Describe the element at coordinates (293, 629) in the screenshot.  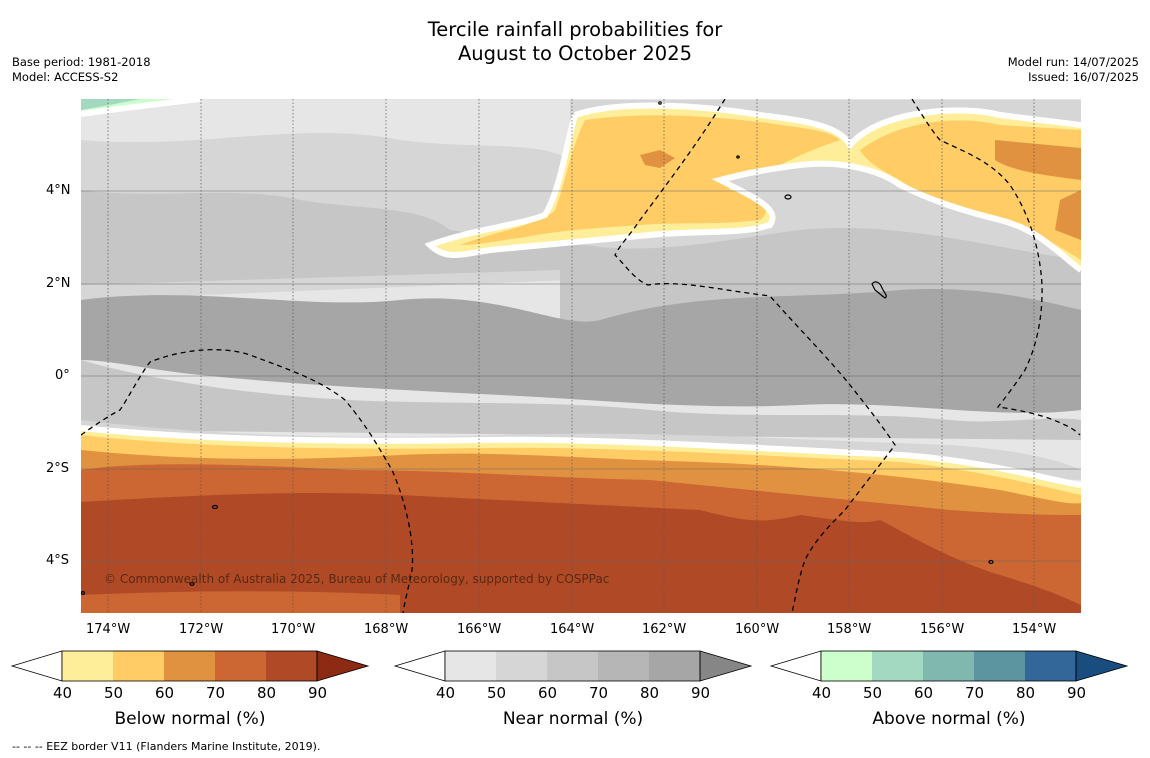
I see `x-axis-label: 170°W` at that location.